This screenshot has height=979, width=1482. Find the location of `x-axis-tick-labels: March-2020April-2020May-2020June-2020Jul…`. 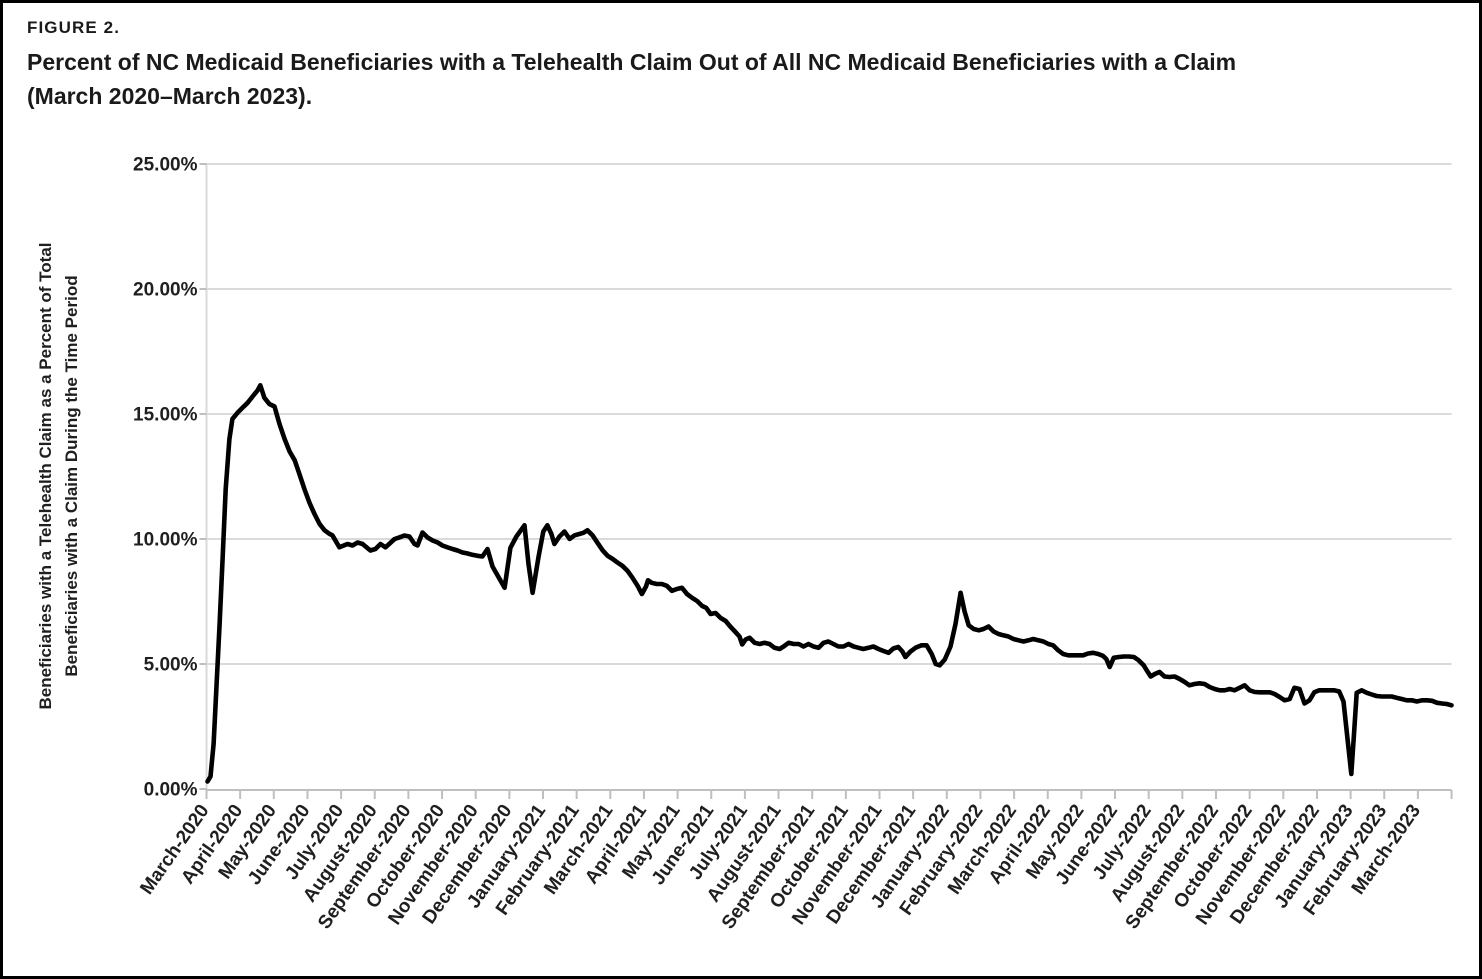

x-axis-tick-labels: March-2020April-2020May-2020June-2020Jul… is located at coordinates (780, 866).